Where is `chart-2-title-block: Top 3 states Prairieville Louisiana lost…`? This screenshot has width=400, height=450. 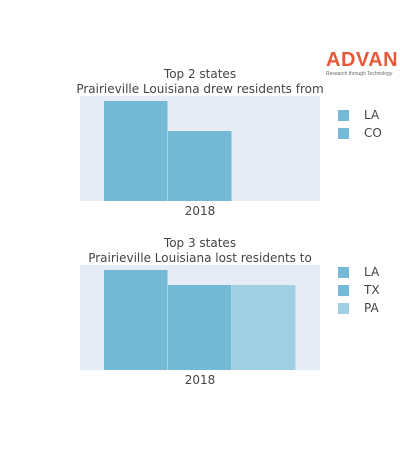
chart-2-title-block: Top 3 states Prairieville Louisiana lost… is located at coordinates (200, 251).